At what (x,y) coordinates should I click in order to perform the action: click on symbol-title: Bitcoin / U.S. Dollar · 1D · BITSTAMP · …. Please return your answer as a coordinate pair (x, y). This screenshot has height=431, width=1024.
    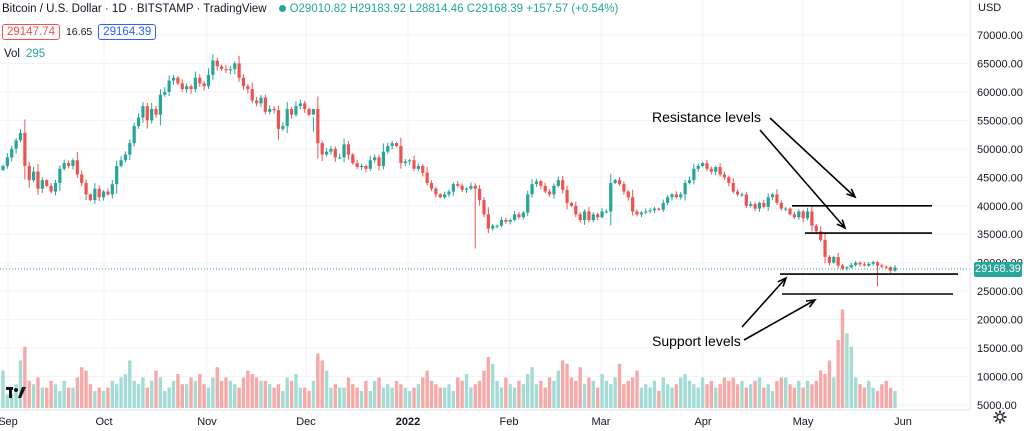
    Looking at the image, I should click on (134, 9).